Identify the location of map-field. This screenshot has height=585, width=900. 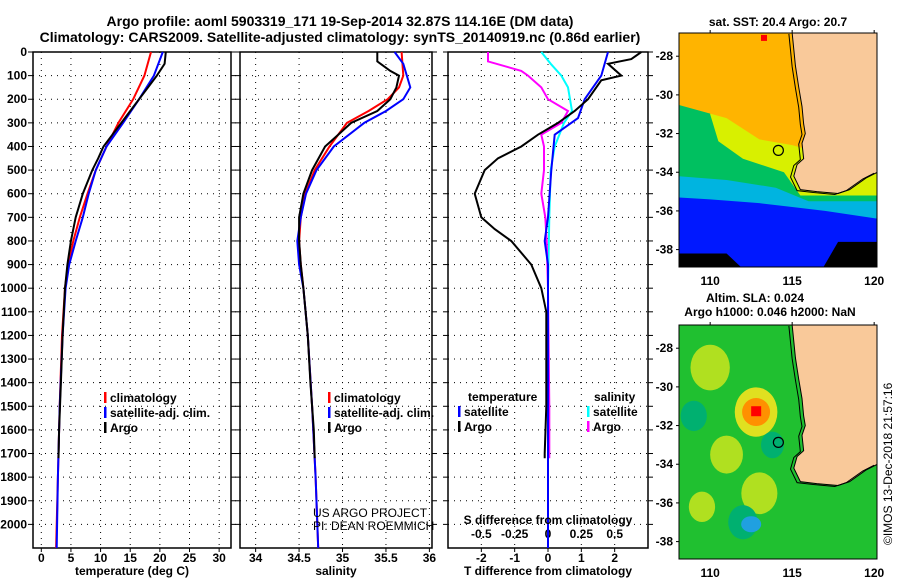
(778, 442).